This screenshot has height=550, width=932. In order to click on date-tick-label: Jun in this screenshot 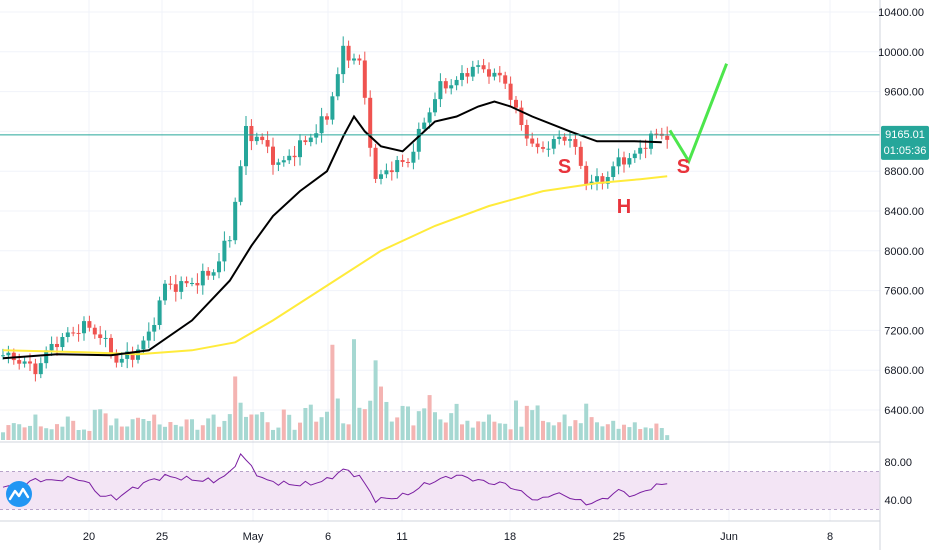, I will do `click(729, 537)`.